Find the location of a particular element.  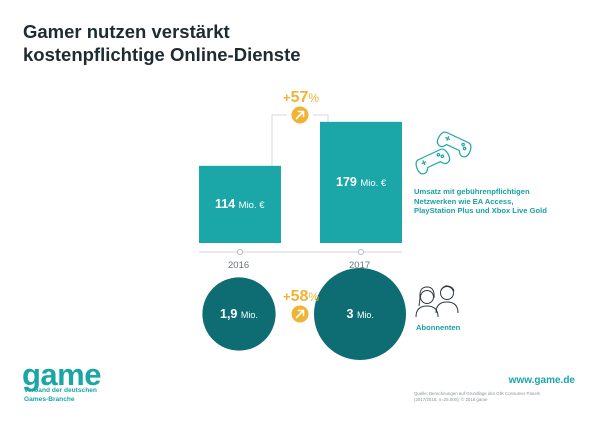

subscriber-change-label: +58% is located at coordinates (301, 297).